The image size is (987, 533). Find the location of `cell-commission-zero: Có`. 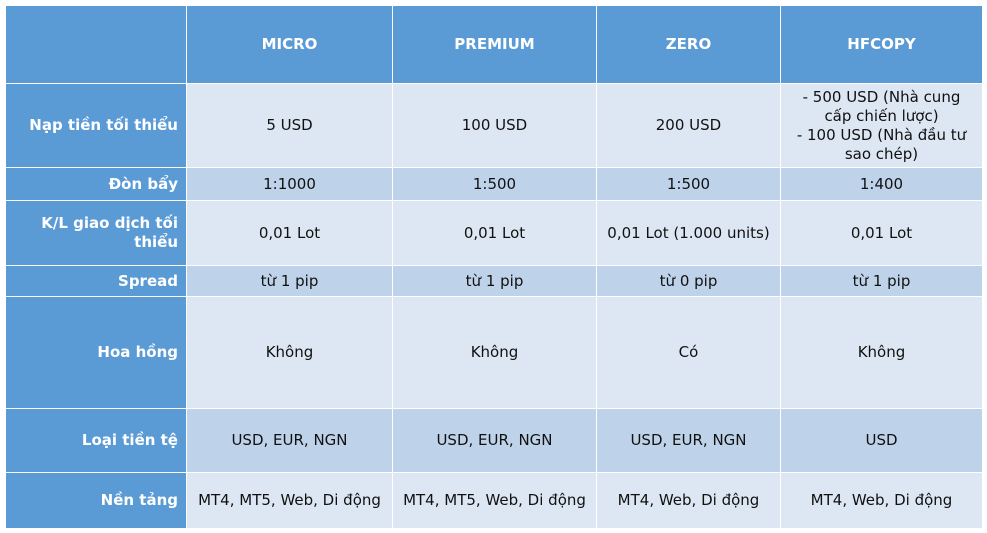

cell-commission-zero: Có is located at coordinates (688, 352).